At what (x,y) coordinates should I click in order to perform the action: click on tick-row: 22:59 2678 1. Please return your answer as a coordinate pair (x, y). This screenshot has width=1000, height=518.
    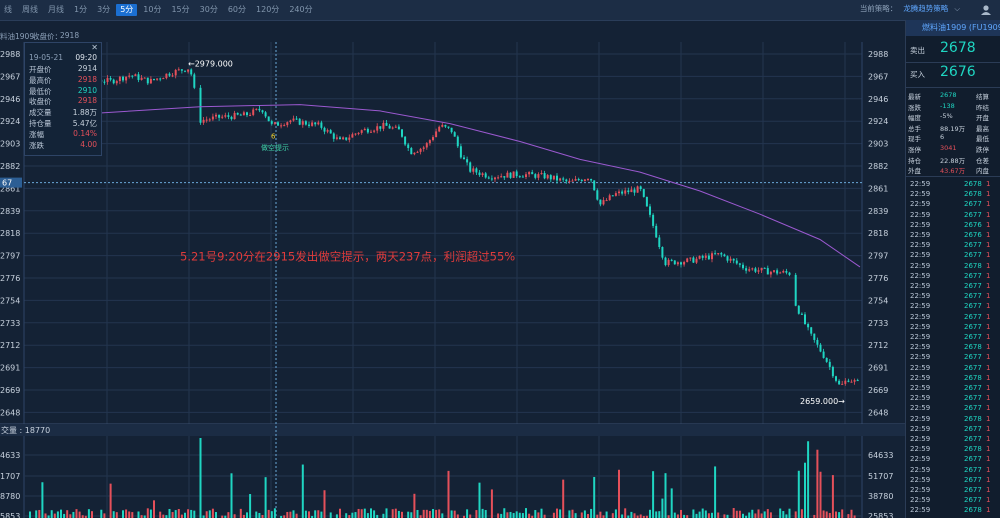
    Looking at the image, I should click on (954, 511).